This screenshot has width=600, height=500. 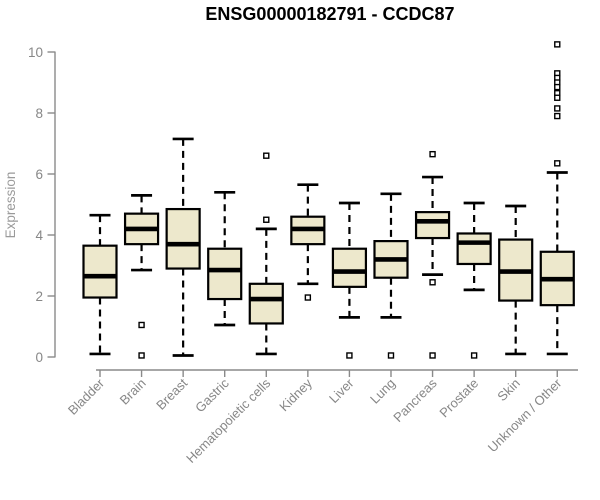 What do you see at coordinates (133, 392) in the screenshot?
I see `x-category-label: Brain` at bounding box center [133, 392].